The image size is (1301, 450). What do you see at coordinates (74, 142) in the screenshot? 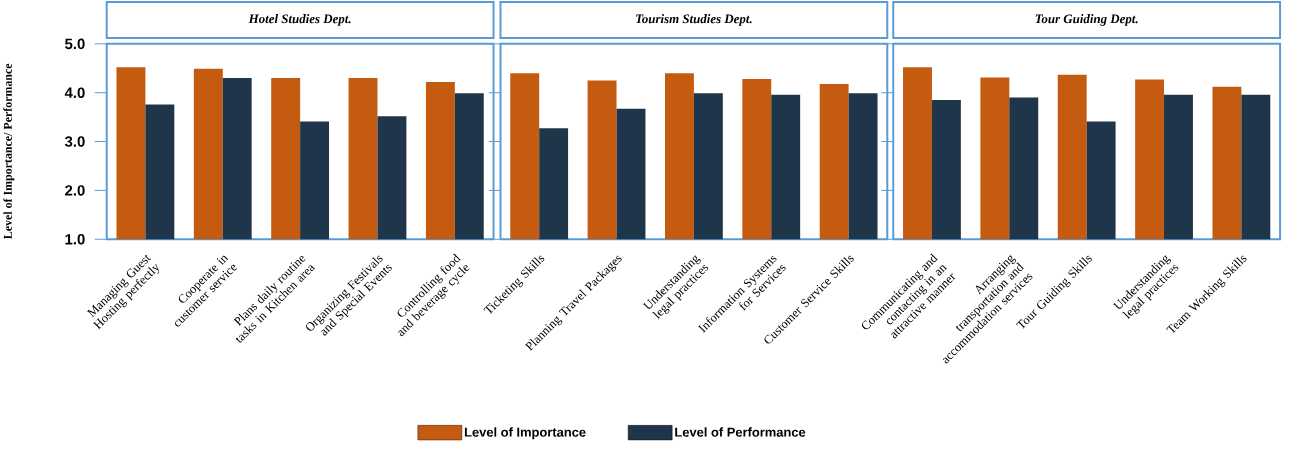
I see `y-tick-label: 3.0` at bounding box center [74, 142].